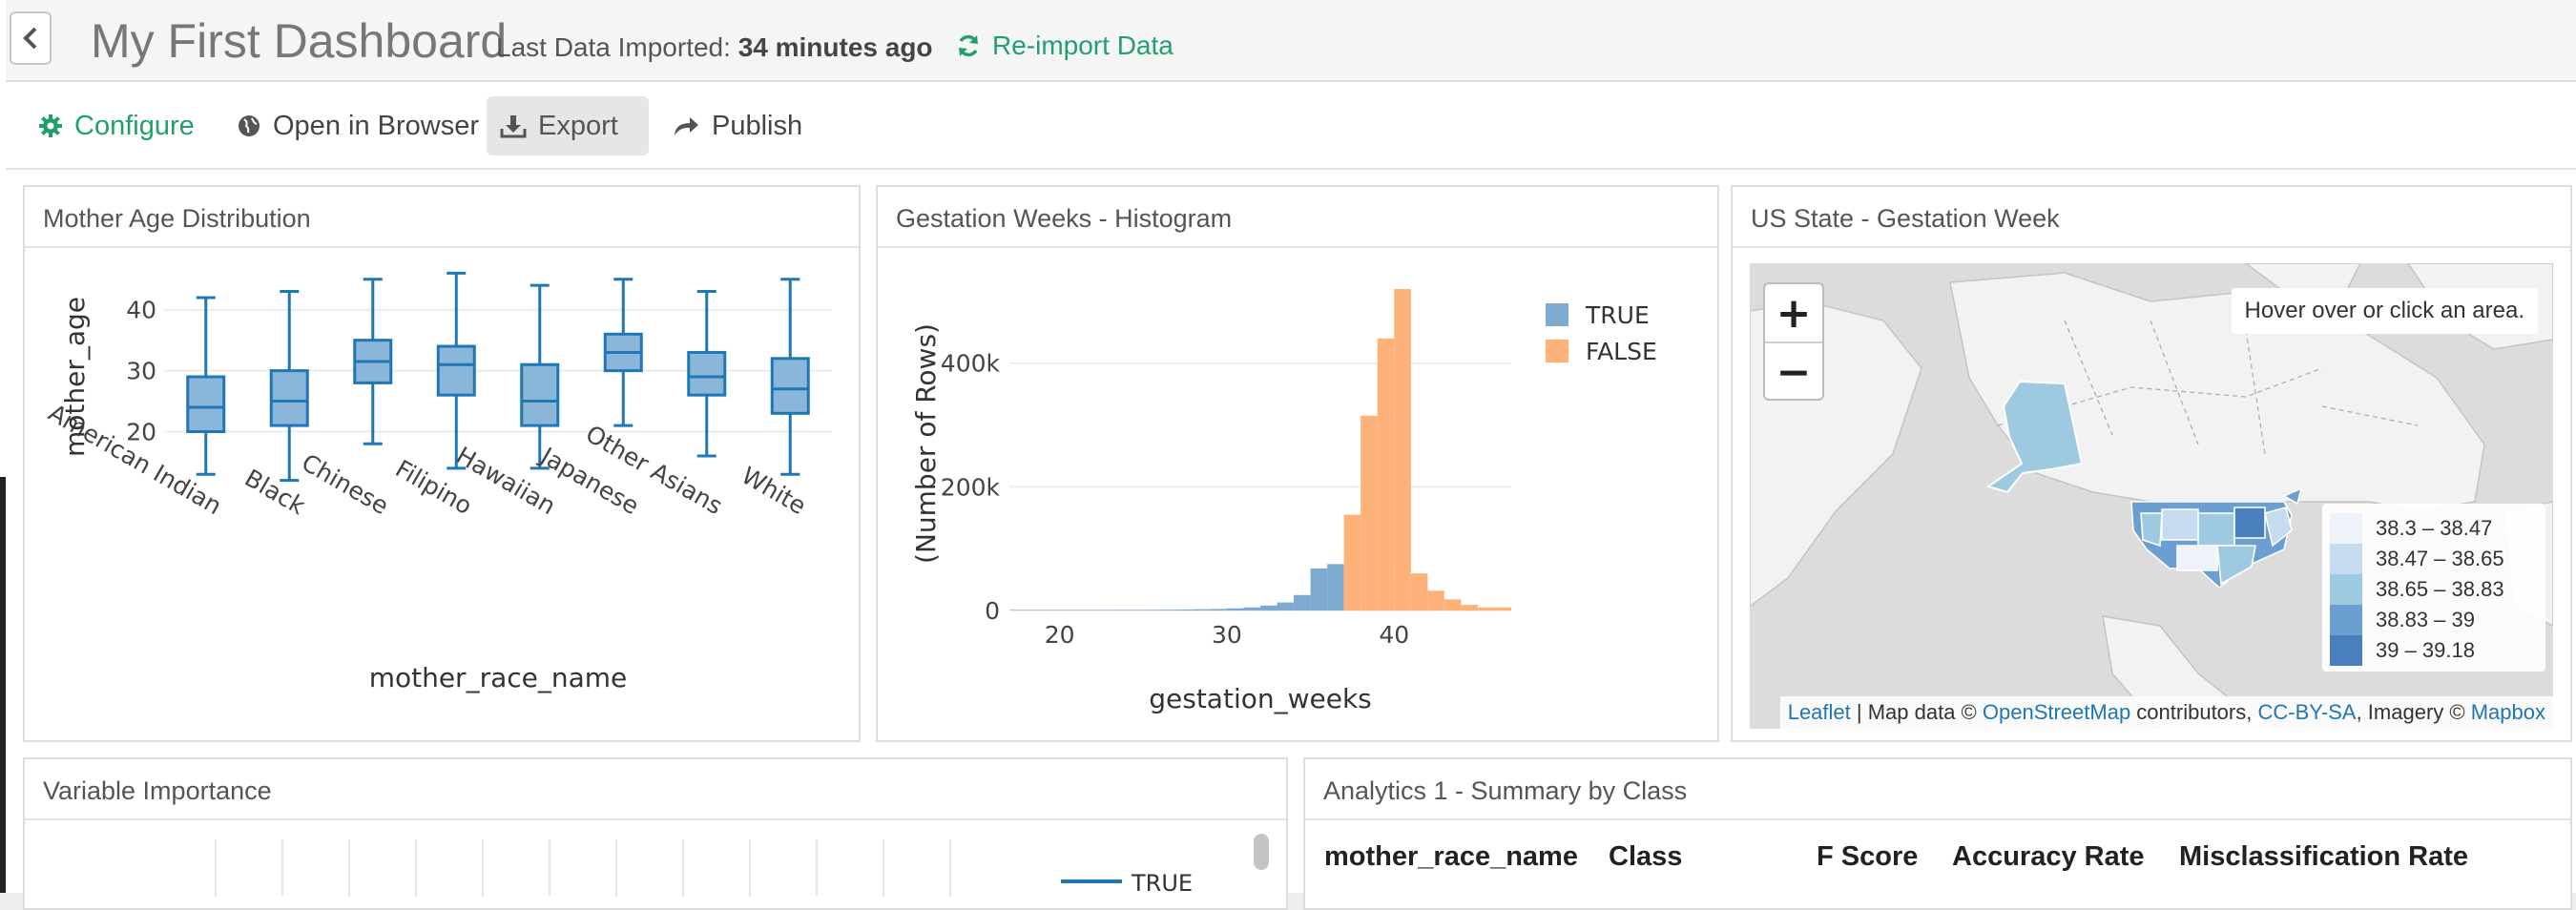 The image size is (2576, 910). I want to click on gear-icon, so click(50, 125).